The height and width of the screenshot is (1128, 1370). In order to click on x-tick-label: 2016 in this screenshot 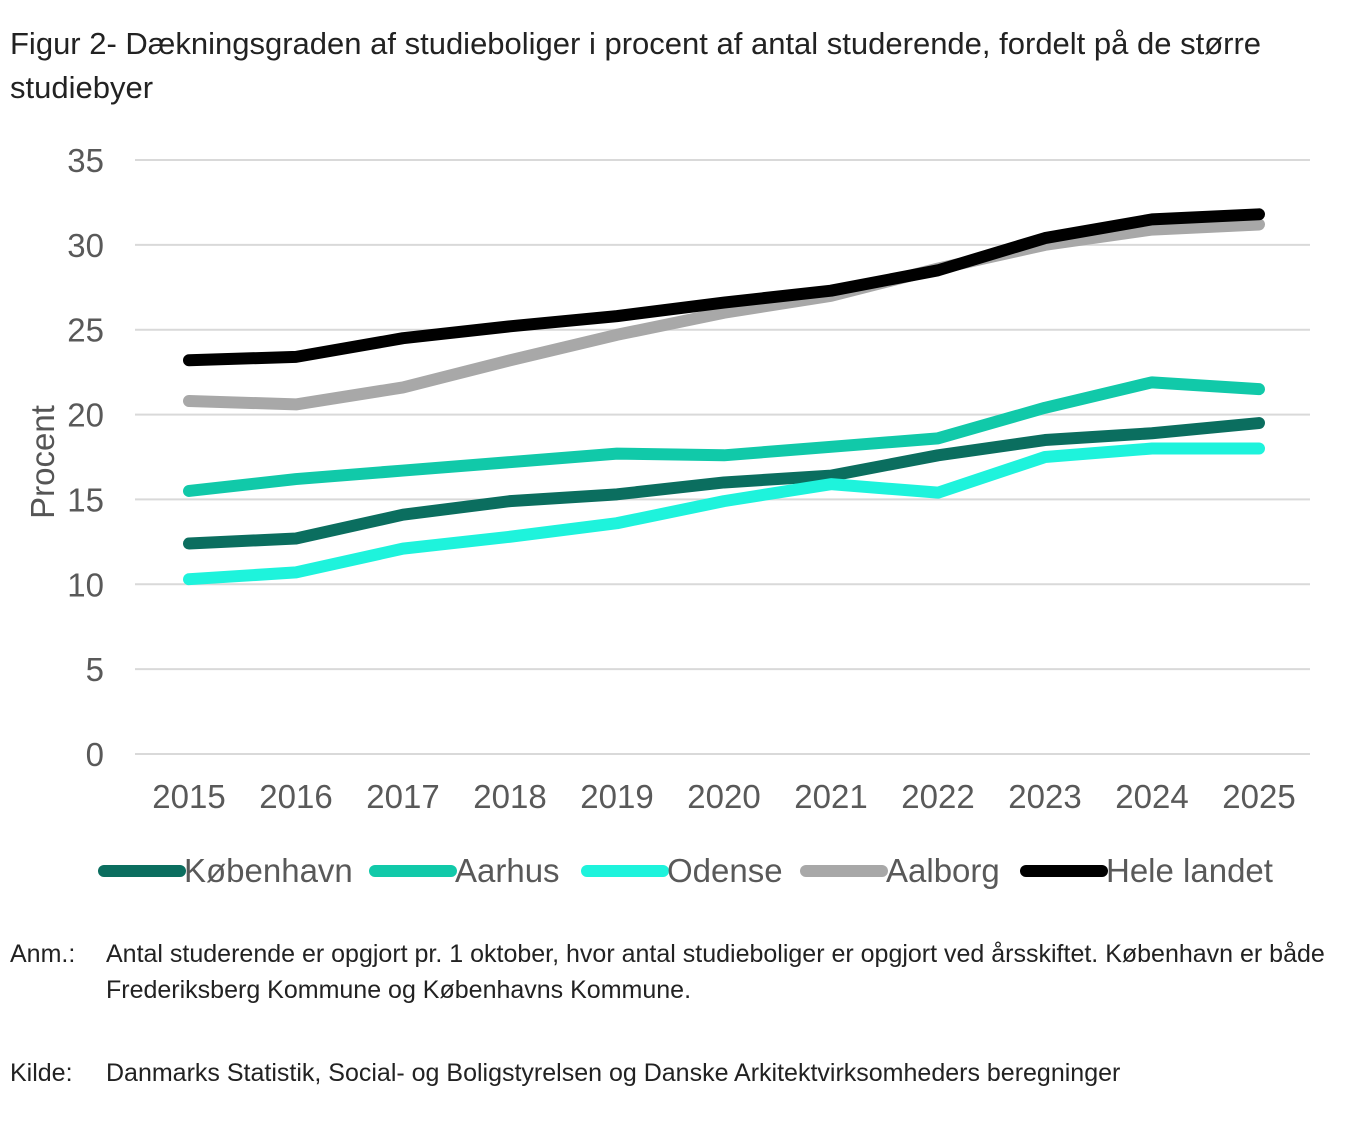, I will do `click(295, 796)`.